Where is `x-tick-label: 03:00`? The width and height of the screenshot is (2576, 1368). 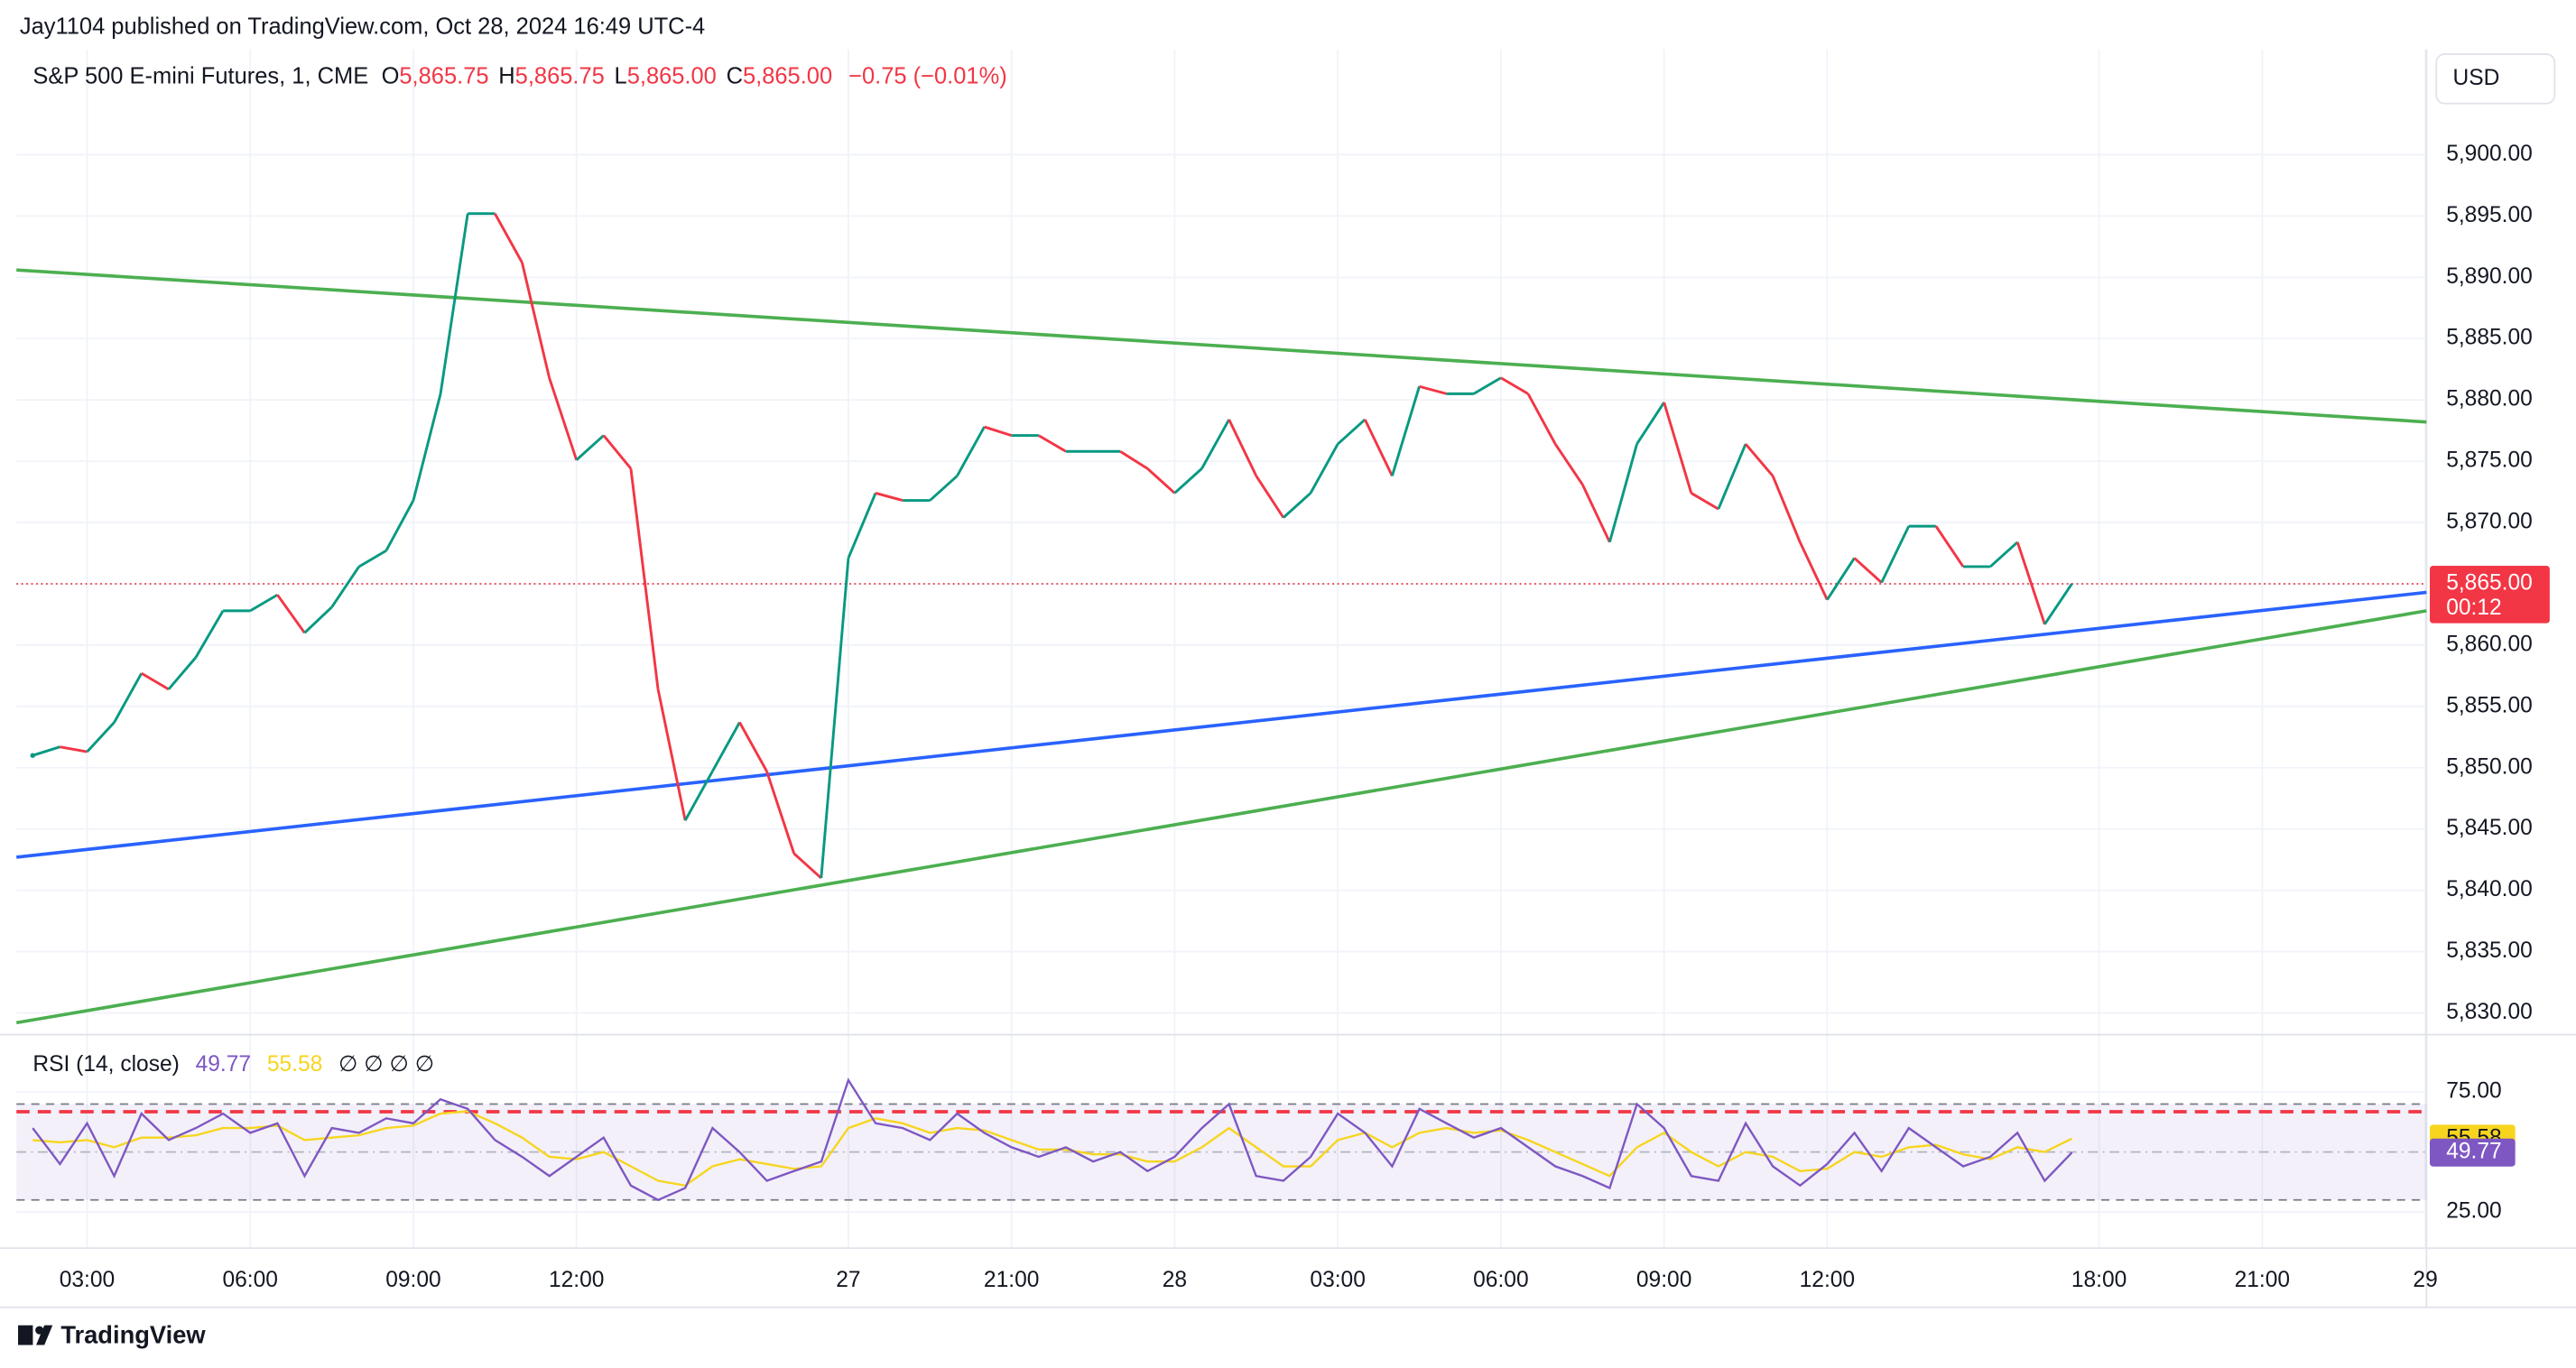
x-tick-label: 03:00 is located at coordinates (87, 1280).